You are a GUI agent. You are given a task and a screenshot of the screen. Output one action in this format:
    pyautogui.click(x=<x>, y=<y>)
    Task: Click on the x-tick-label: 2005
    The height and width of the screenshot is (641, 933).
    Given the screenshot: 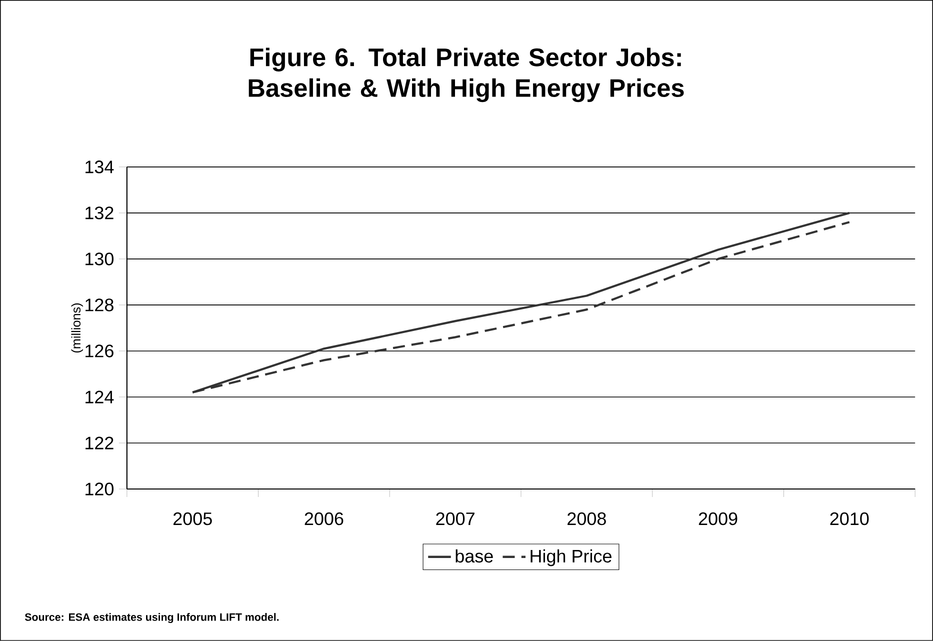 What is the action you would take?
    pyautogui.click(x=192, y=519)
    